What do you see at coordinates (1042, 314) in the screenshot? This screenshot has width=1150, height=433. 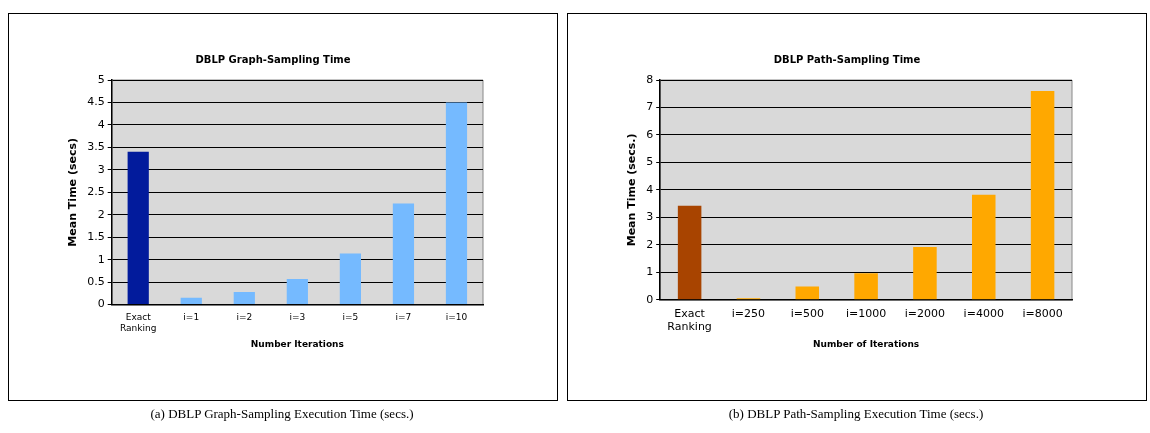 I see `x-tick-label: i=8000` at bounding box center [1042, 314].